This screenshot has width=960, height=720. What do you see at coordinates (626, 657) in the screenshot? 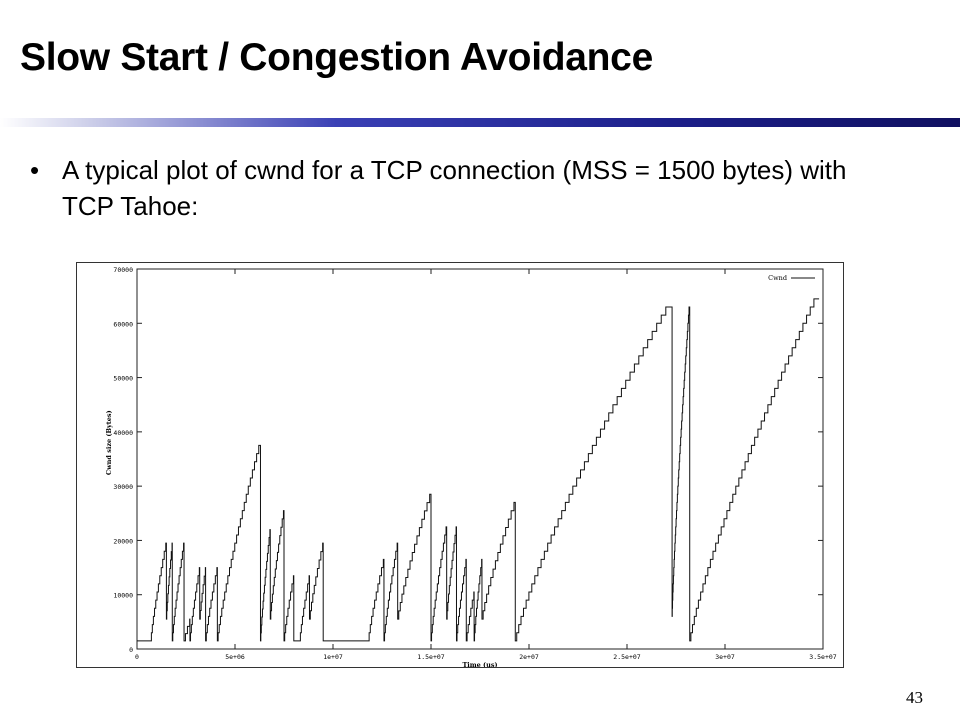
I see `x-tick-label: 2.5e+07` at bounding box center [626, 657].